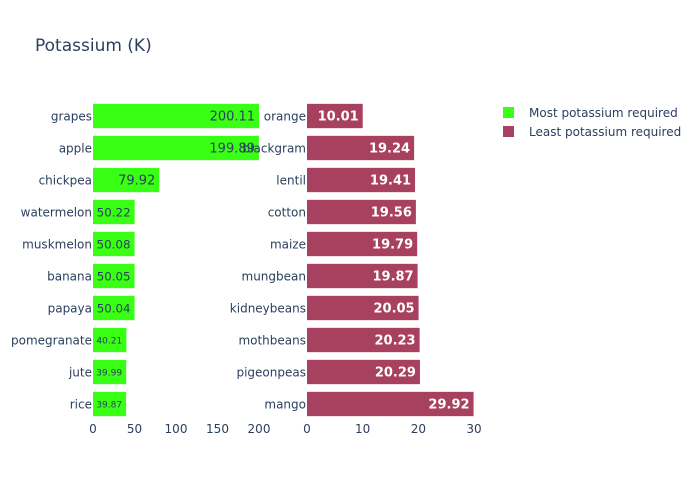  I want to click on data-label: 40.21, so click(109, 341).